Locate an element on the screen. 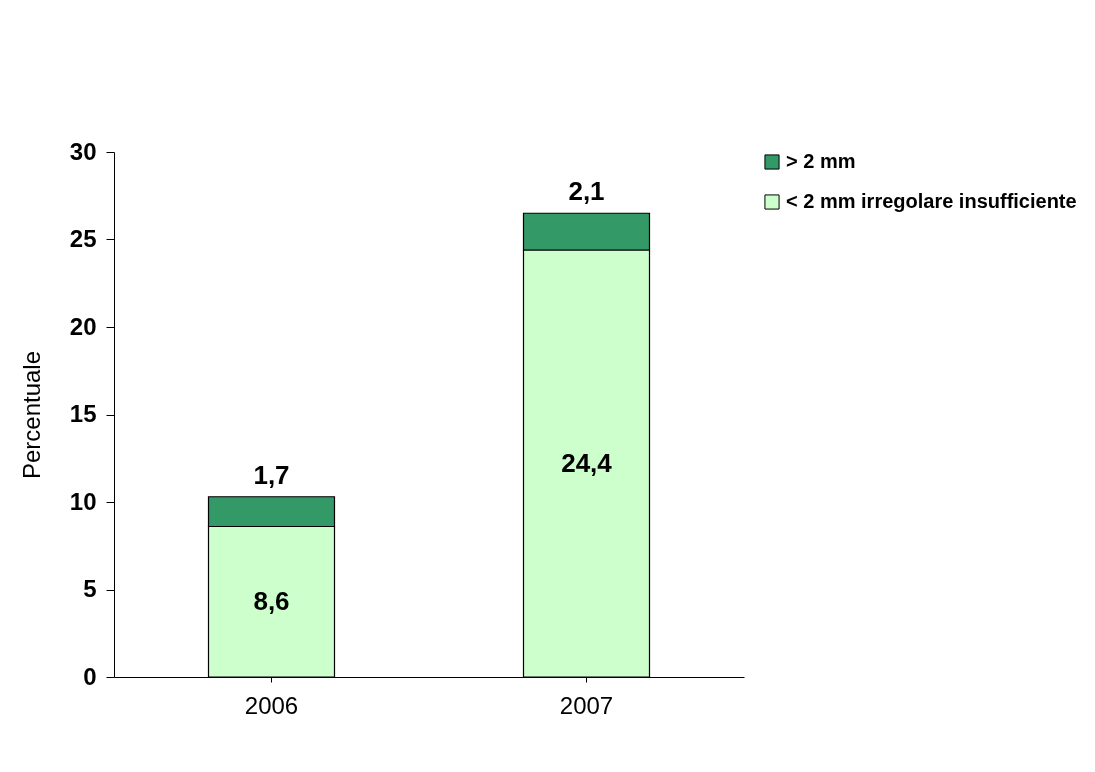  legend-label: < 2 mm irregolare insufficiente is located at coordinates (931, 201).